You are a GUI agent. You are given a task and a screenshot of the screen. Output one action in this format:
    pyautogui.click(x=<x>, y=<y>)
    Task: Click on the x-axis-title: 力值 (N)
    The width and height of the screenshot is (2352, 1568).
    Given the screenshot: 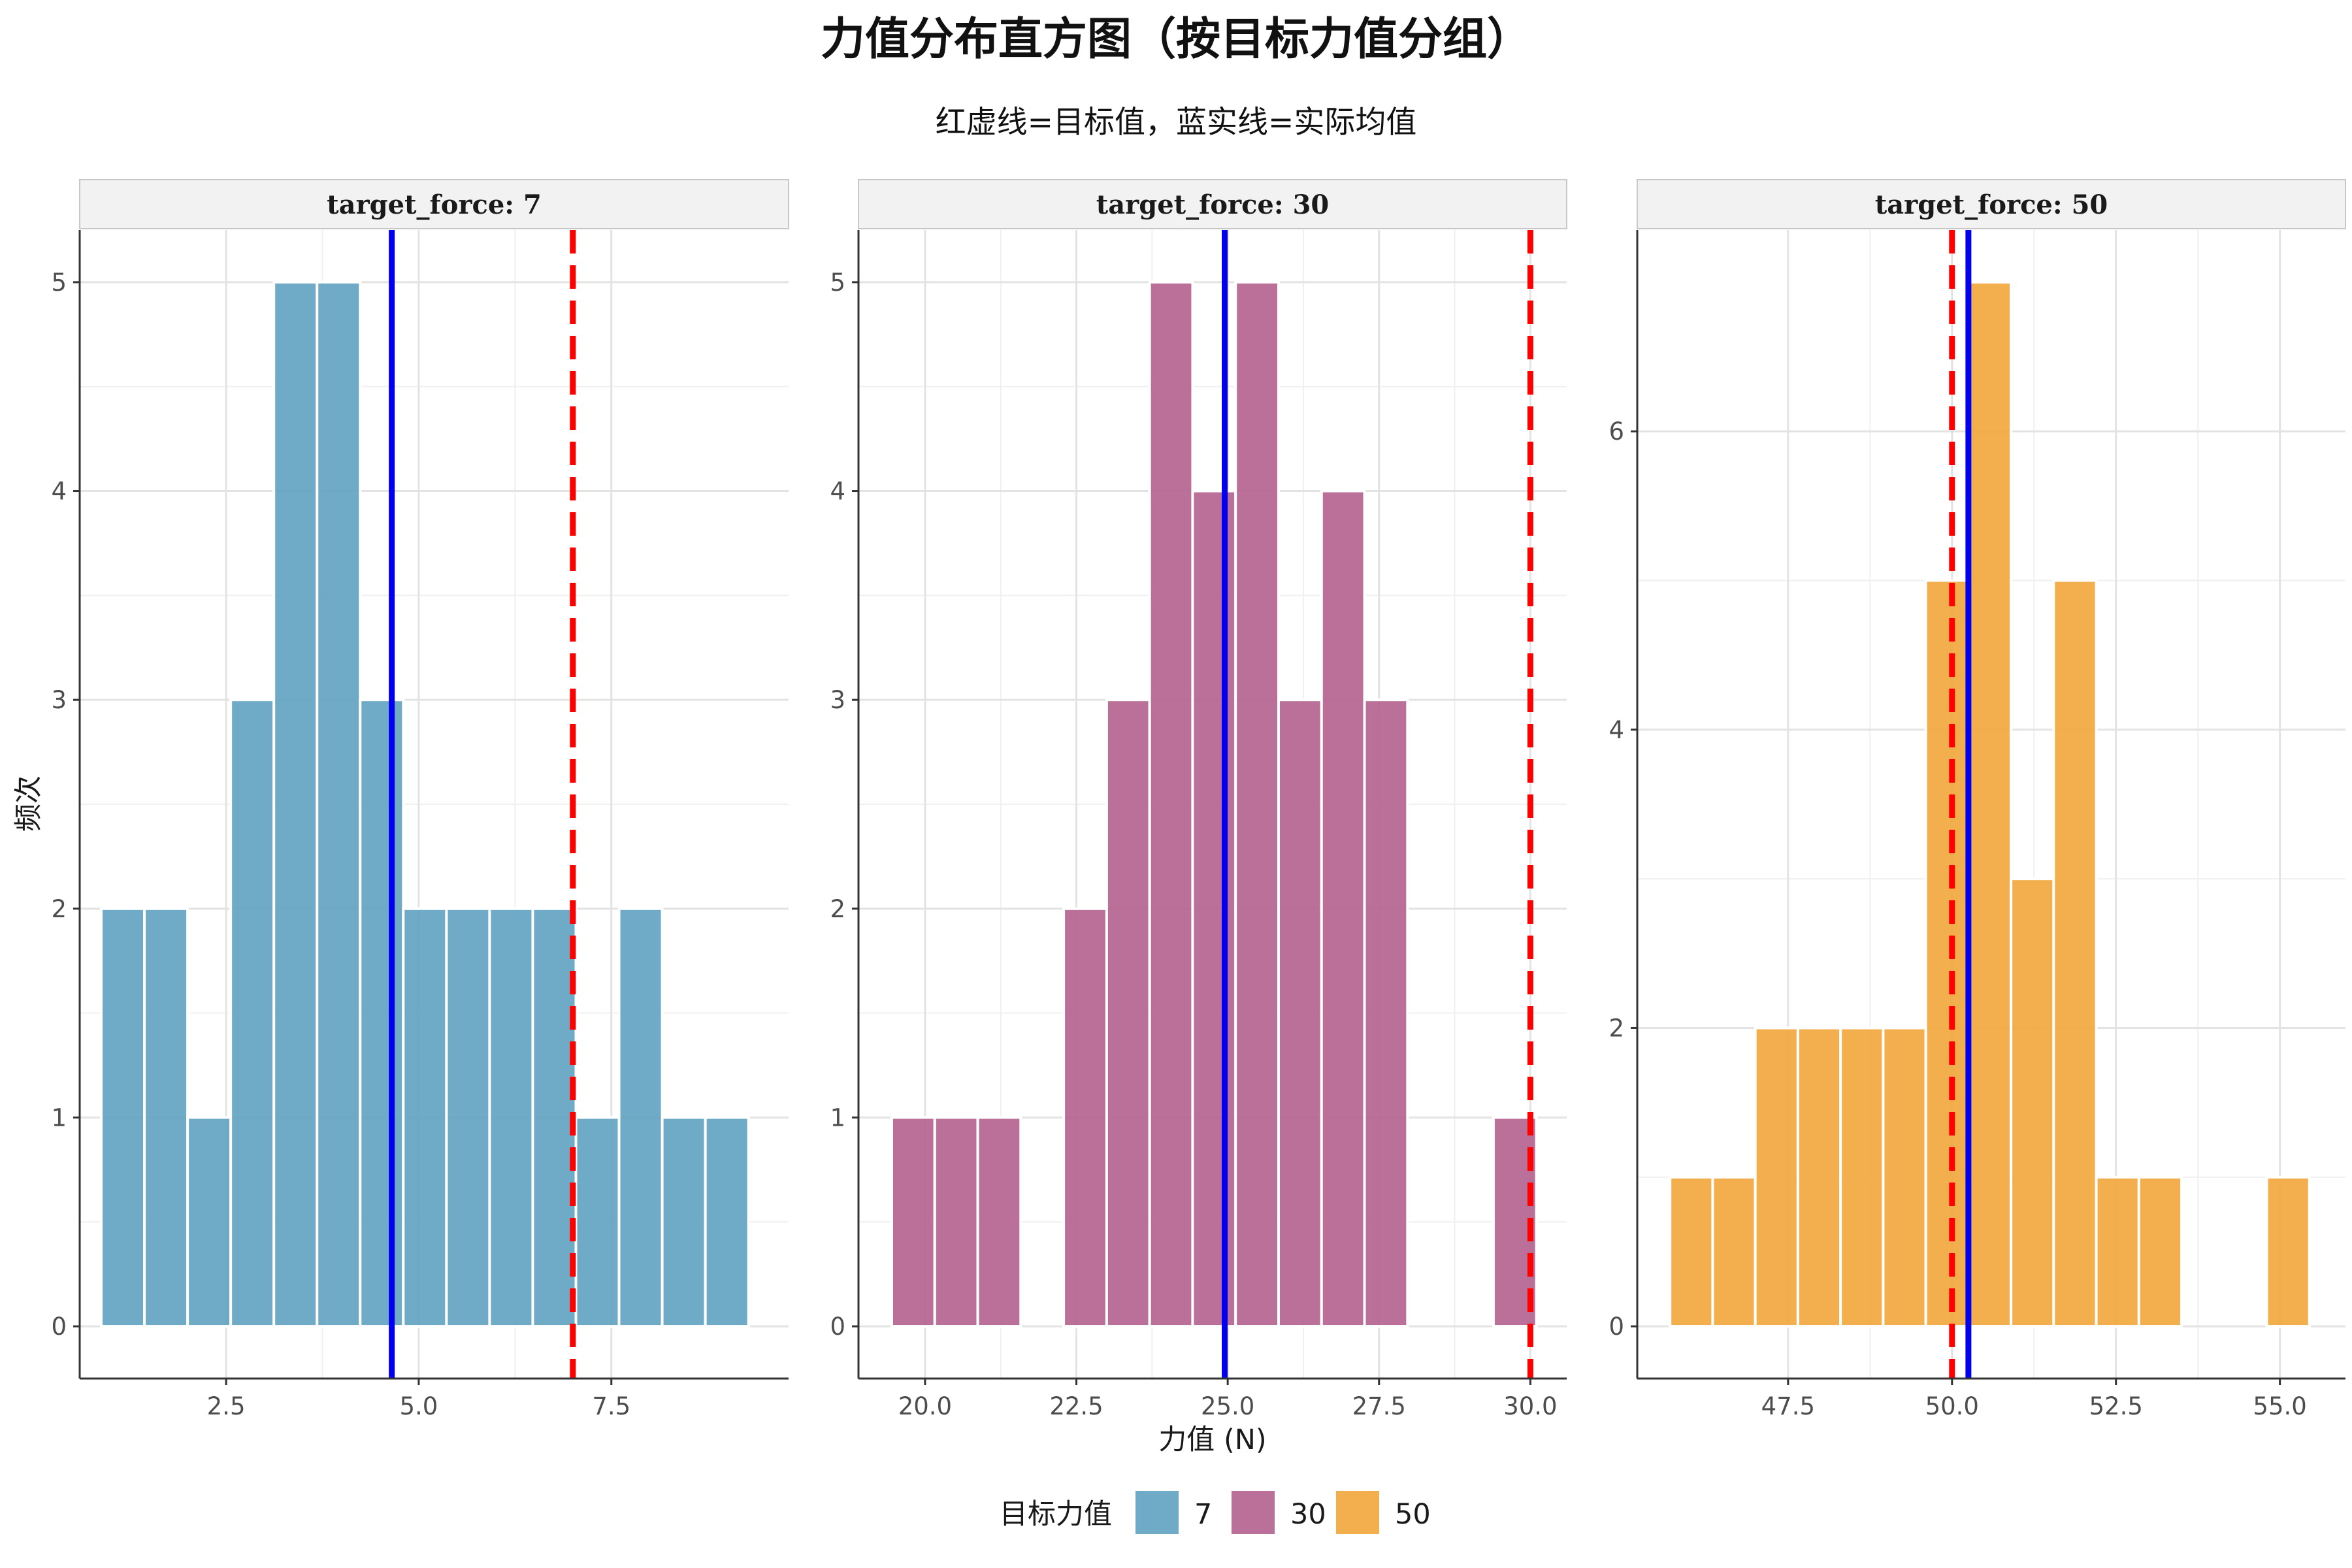 What is the action you would take?
    pyautogui.click(x=1212, y=1440)
    